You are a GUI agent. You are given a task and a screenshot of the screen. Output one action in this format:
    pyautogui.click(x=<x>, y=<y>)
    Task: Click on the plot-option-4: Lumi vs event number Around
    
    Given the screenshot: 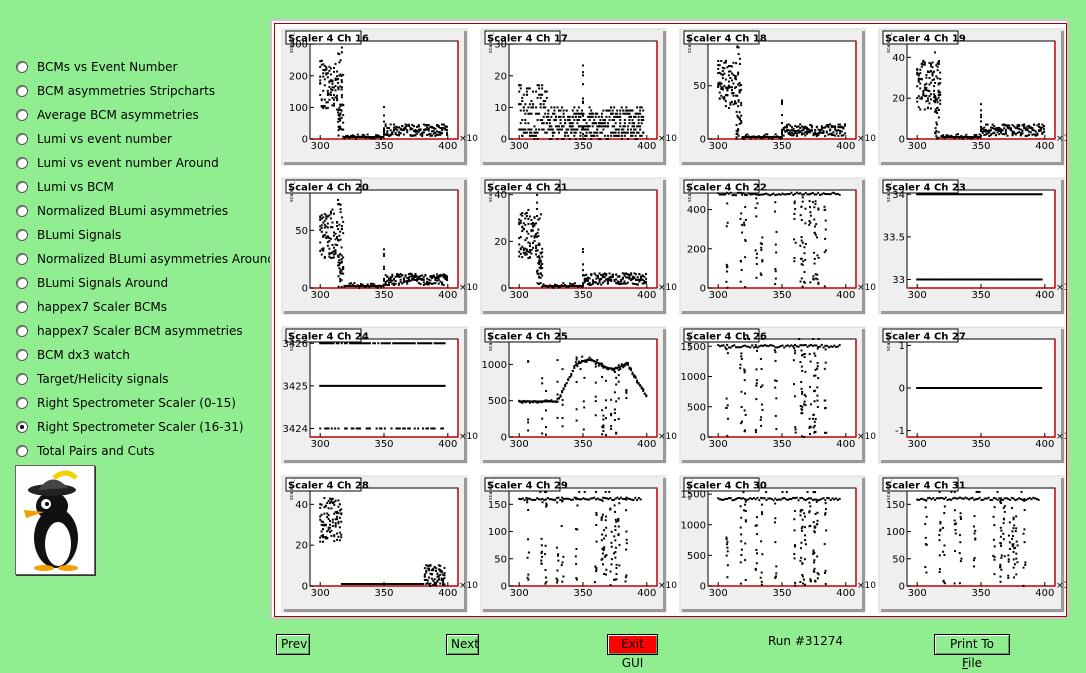 What is the action you would take?
    pyautogui.click(x=141, y=163)
    